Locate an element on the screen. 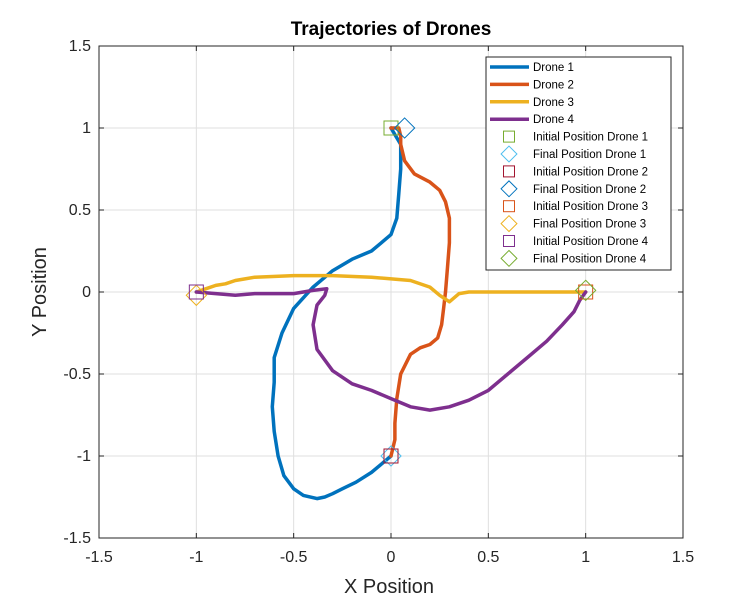 The image size is (754, 605). y-tick-label: 0.5 is located at coordinates (80, 210).